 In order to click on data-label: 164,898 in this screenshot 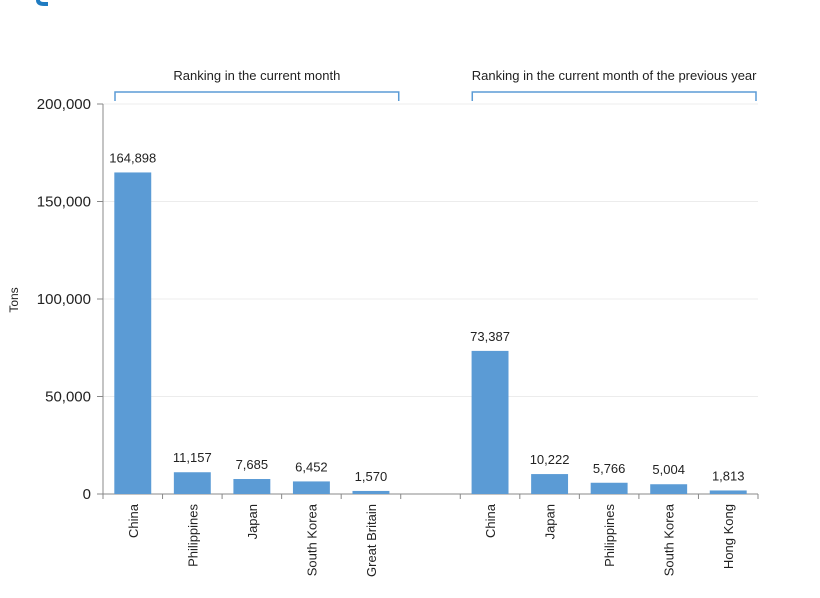, I will do `click(132, 157)`.